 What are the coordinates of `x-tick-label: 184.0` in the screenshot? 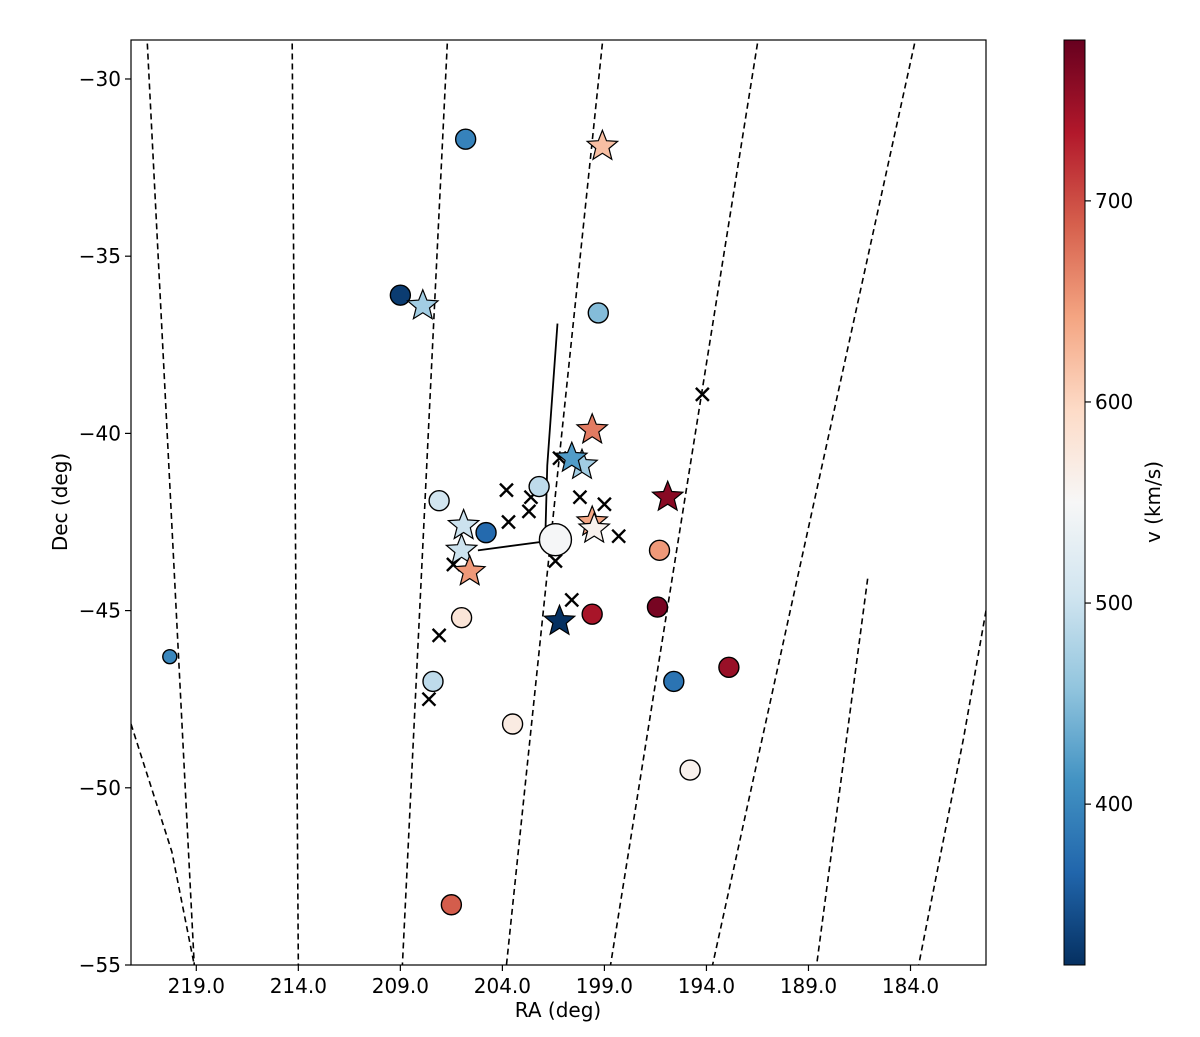 It's located at (910, 986).